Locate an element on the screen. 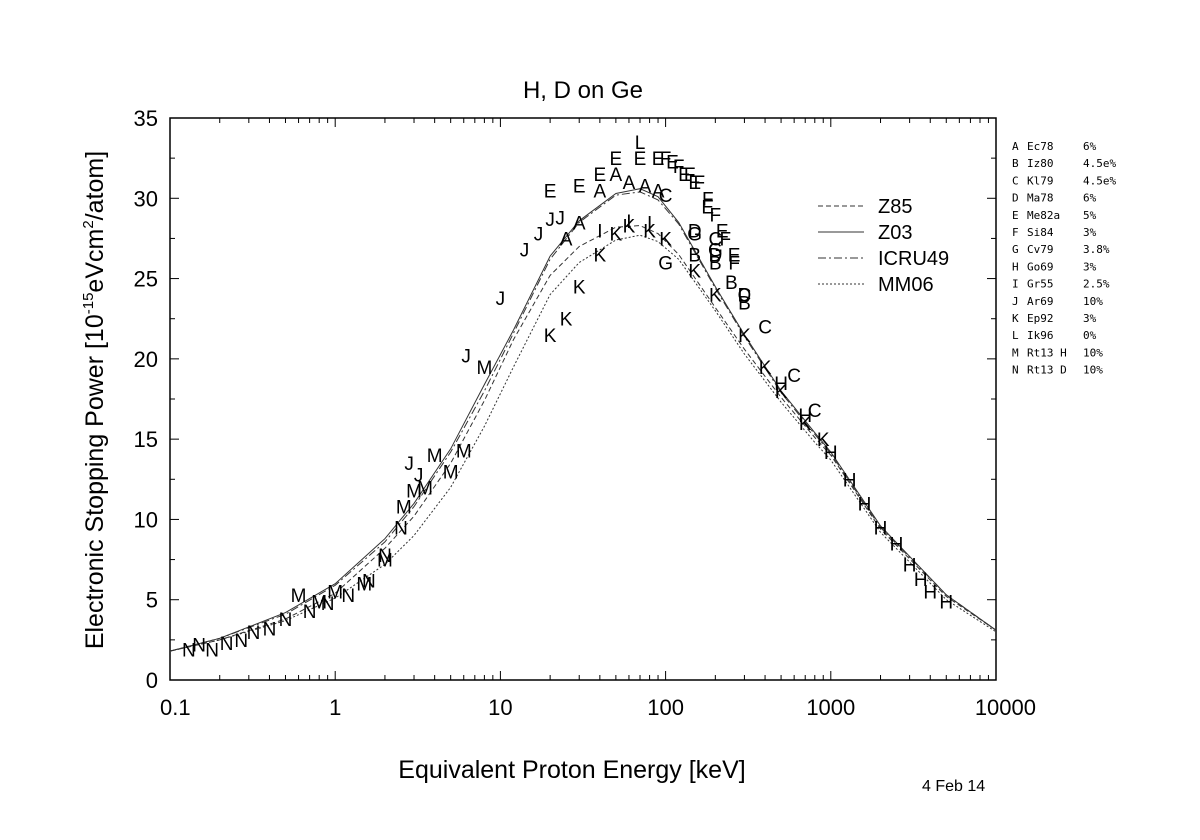 Image resolution: width=1200 pixels, height=840 pixels. legend-label: ICRU49 is located at coordinates (913, 259).